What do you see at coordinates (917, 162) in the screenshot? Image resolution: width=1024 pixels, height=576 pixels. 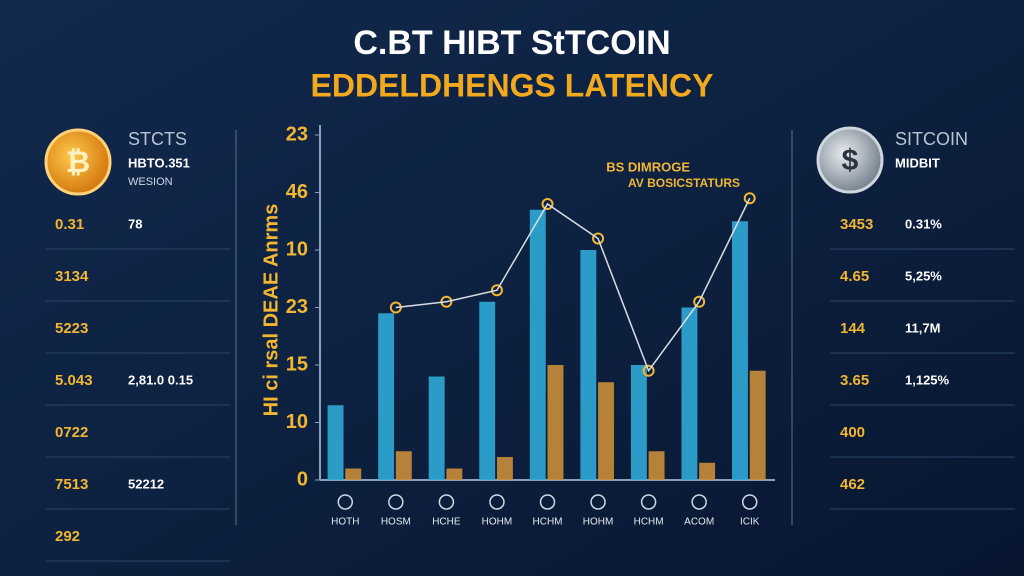 I see `panel-code: MIDBIT` at bounding box center [917, 162].